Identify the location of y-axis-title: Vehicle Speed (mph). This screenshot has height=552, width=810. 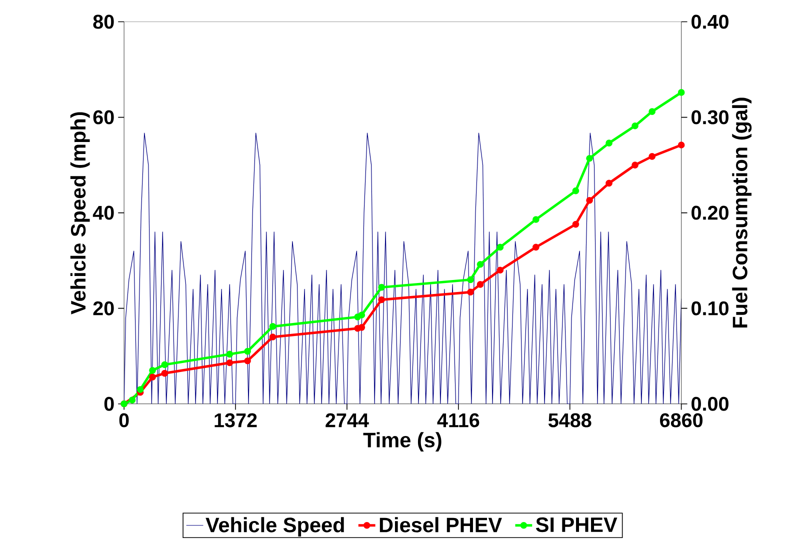
(80, 213).